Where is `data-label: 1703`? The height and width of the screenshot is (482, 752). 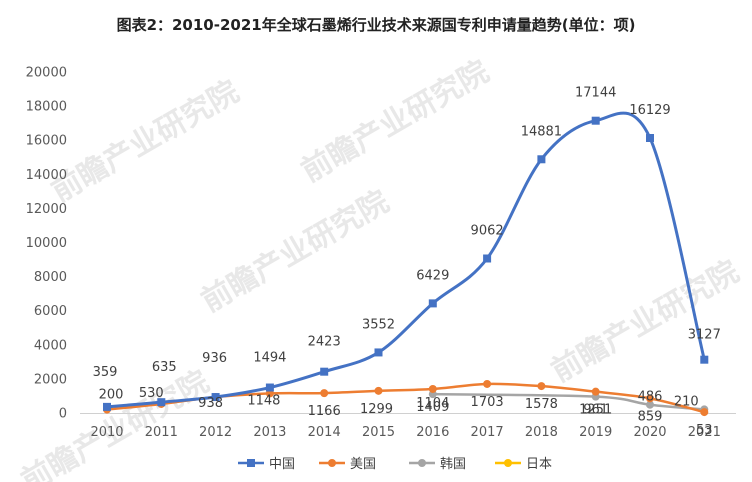 data-label: 1703 is located at coordinates (487, 402).